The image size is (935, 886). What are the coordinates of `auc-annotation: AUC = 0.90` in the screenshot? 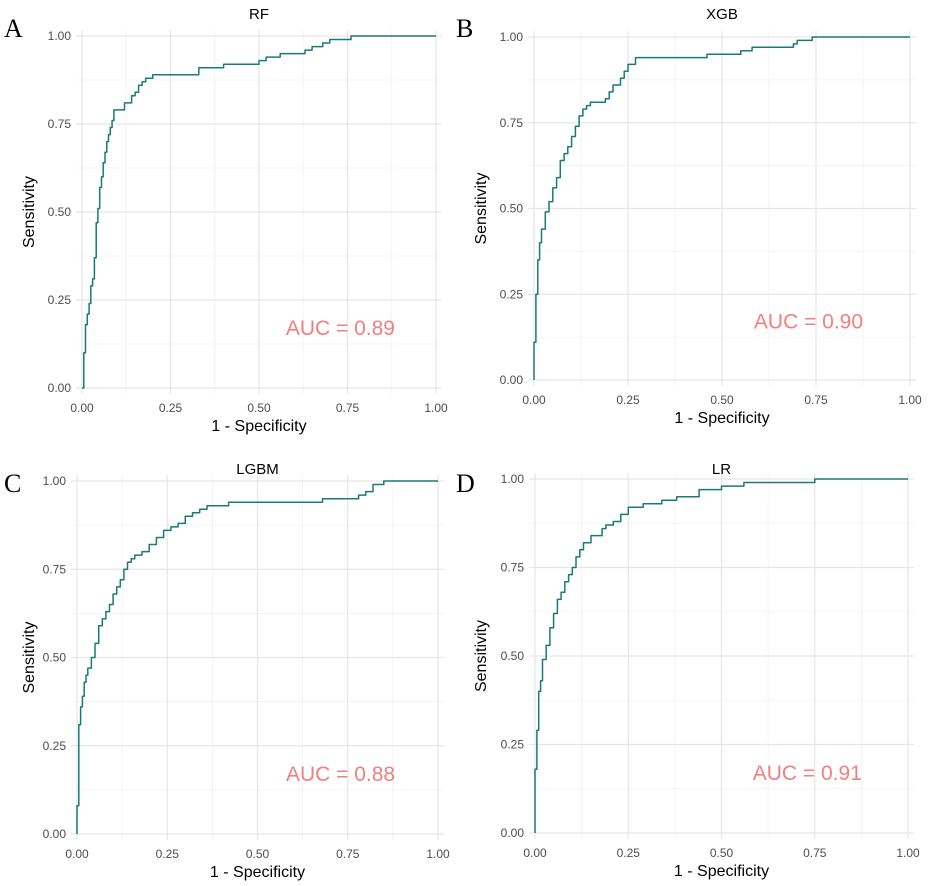 It's located at (808, 322).